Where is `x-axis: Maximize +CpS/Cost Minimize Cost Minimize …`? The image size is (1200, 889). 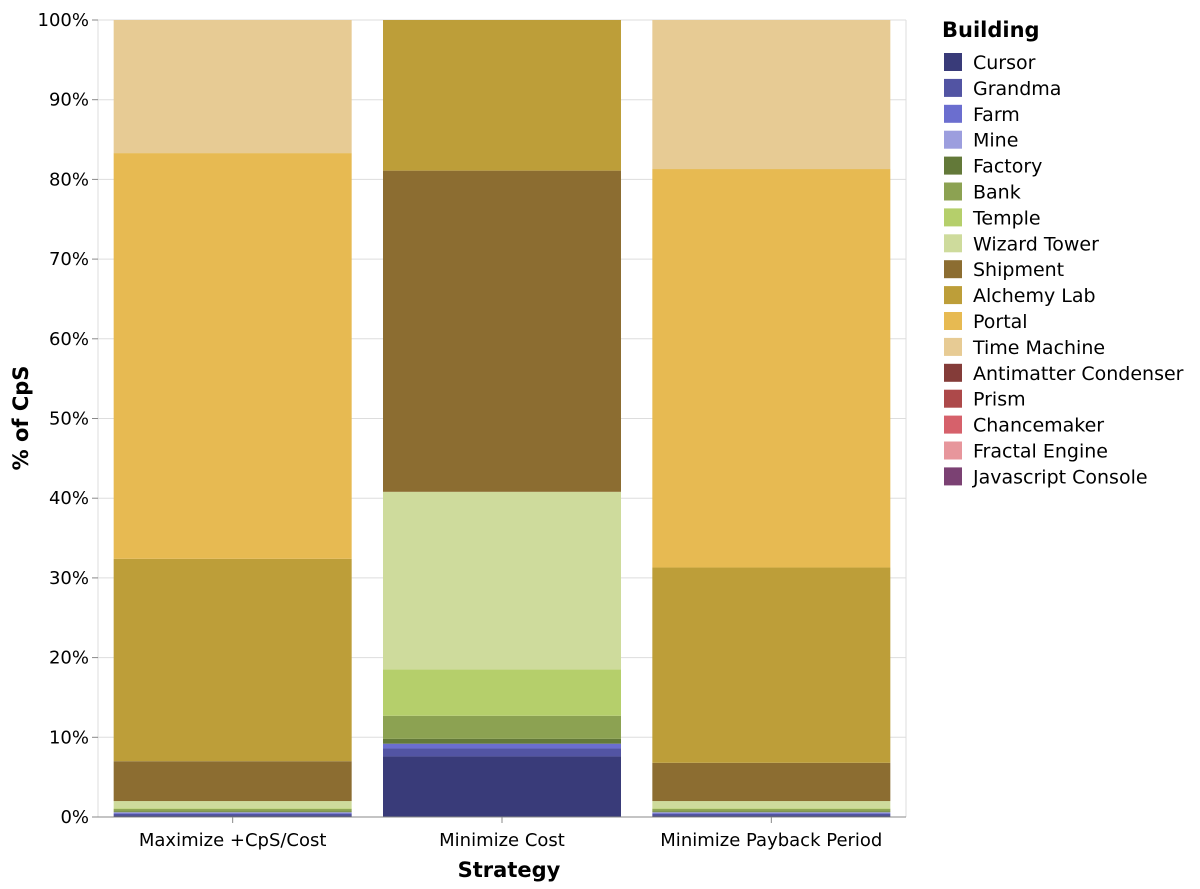
x-axis: Maximize +CpS/Cost Minimize Cost Minimize … is located at coordinates (502, 833).